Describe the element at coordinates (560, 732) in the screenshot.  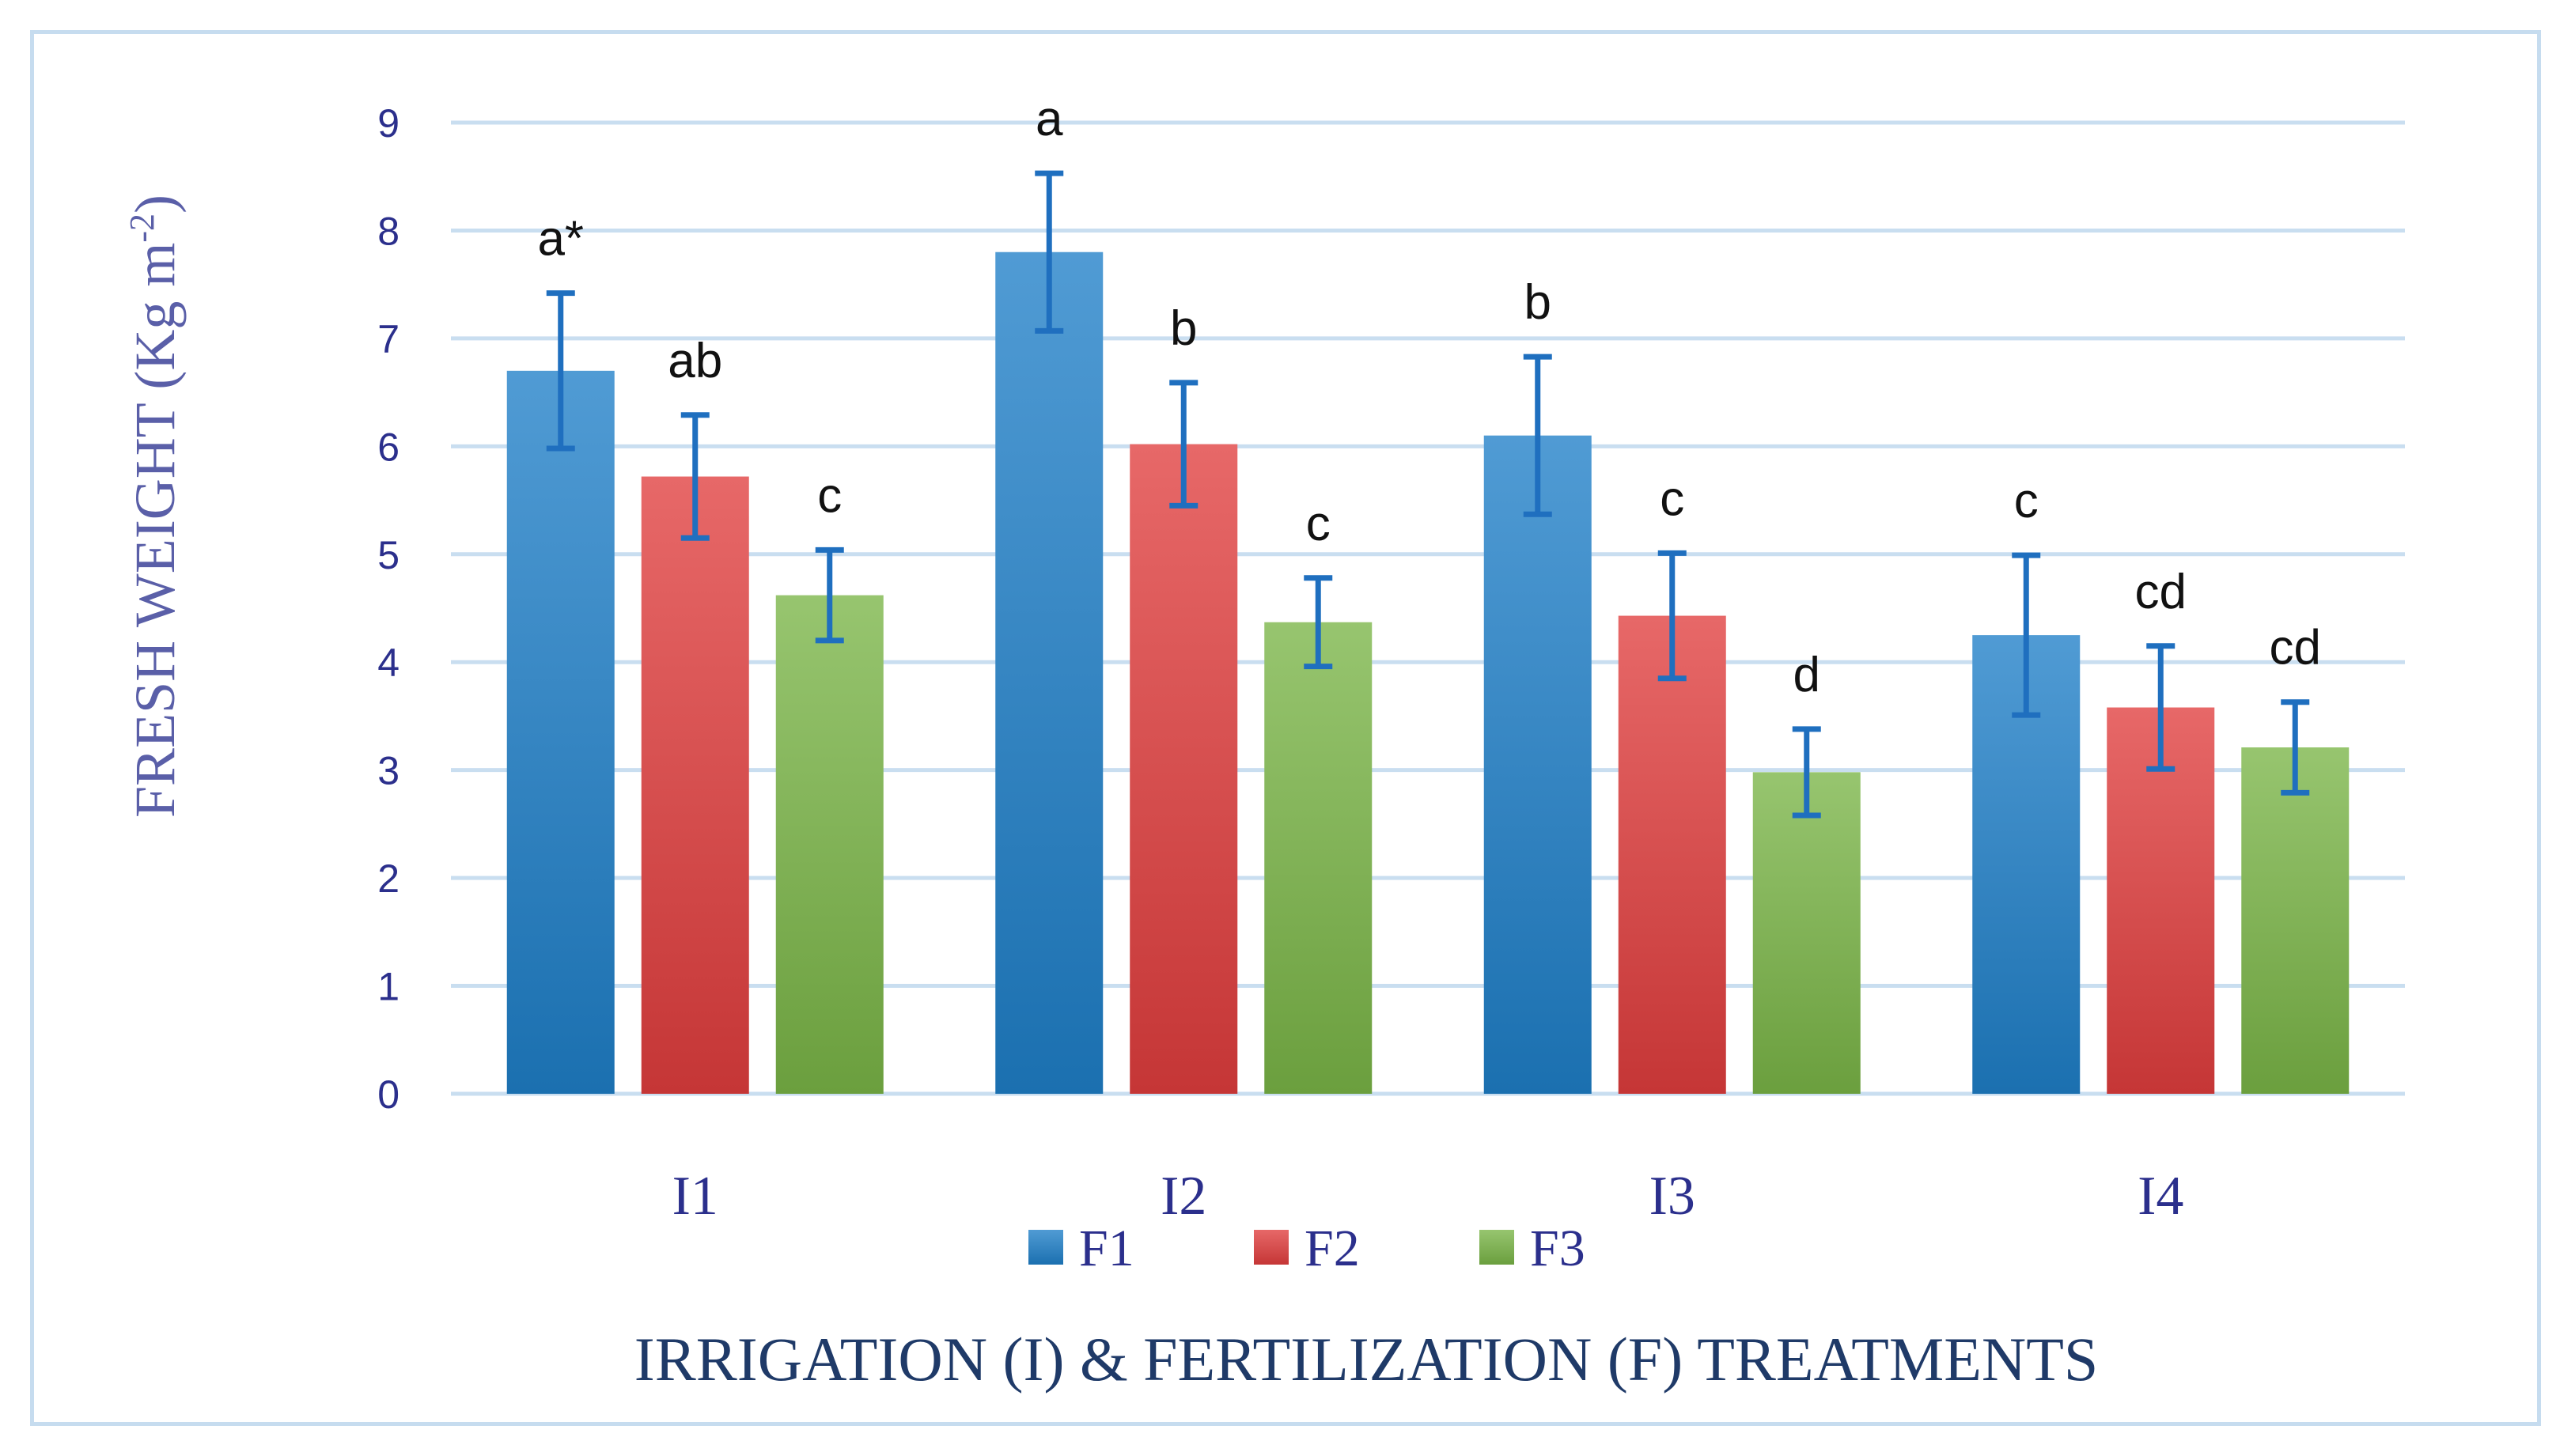
I see `bar-F1-I1` at that location.